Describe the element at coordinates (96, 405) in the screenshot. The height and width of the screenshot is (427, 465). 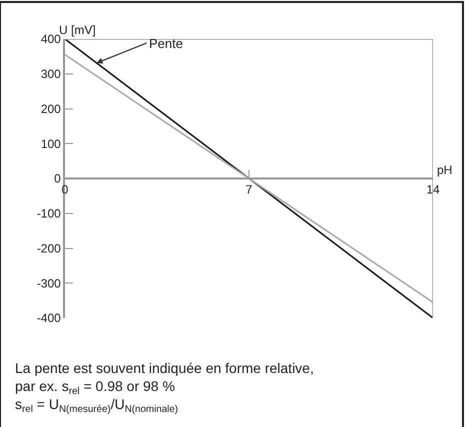
I see `text: s$_{rel}$ = U$_{N(mesurée)}$/U$_{N(nominale)}$` at that location.